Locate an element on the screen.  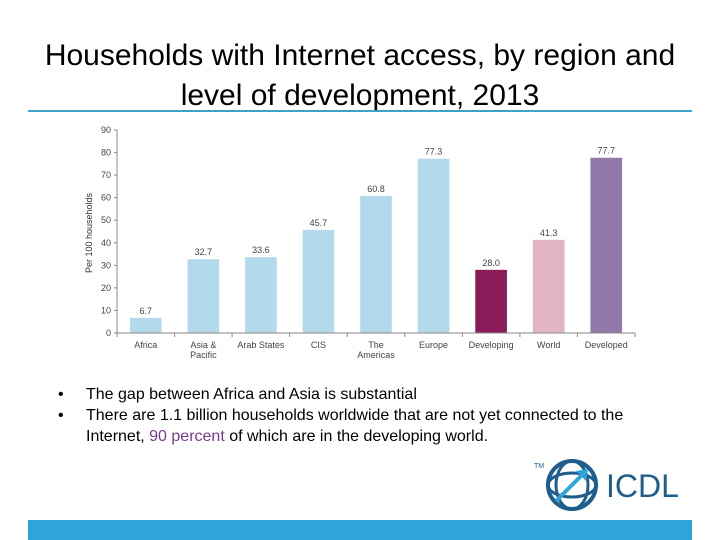
y-tick-label: 0 is located at coordinates (108, 333).